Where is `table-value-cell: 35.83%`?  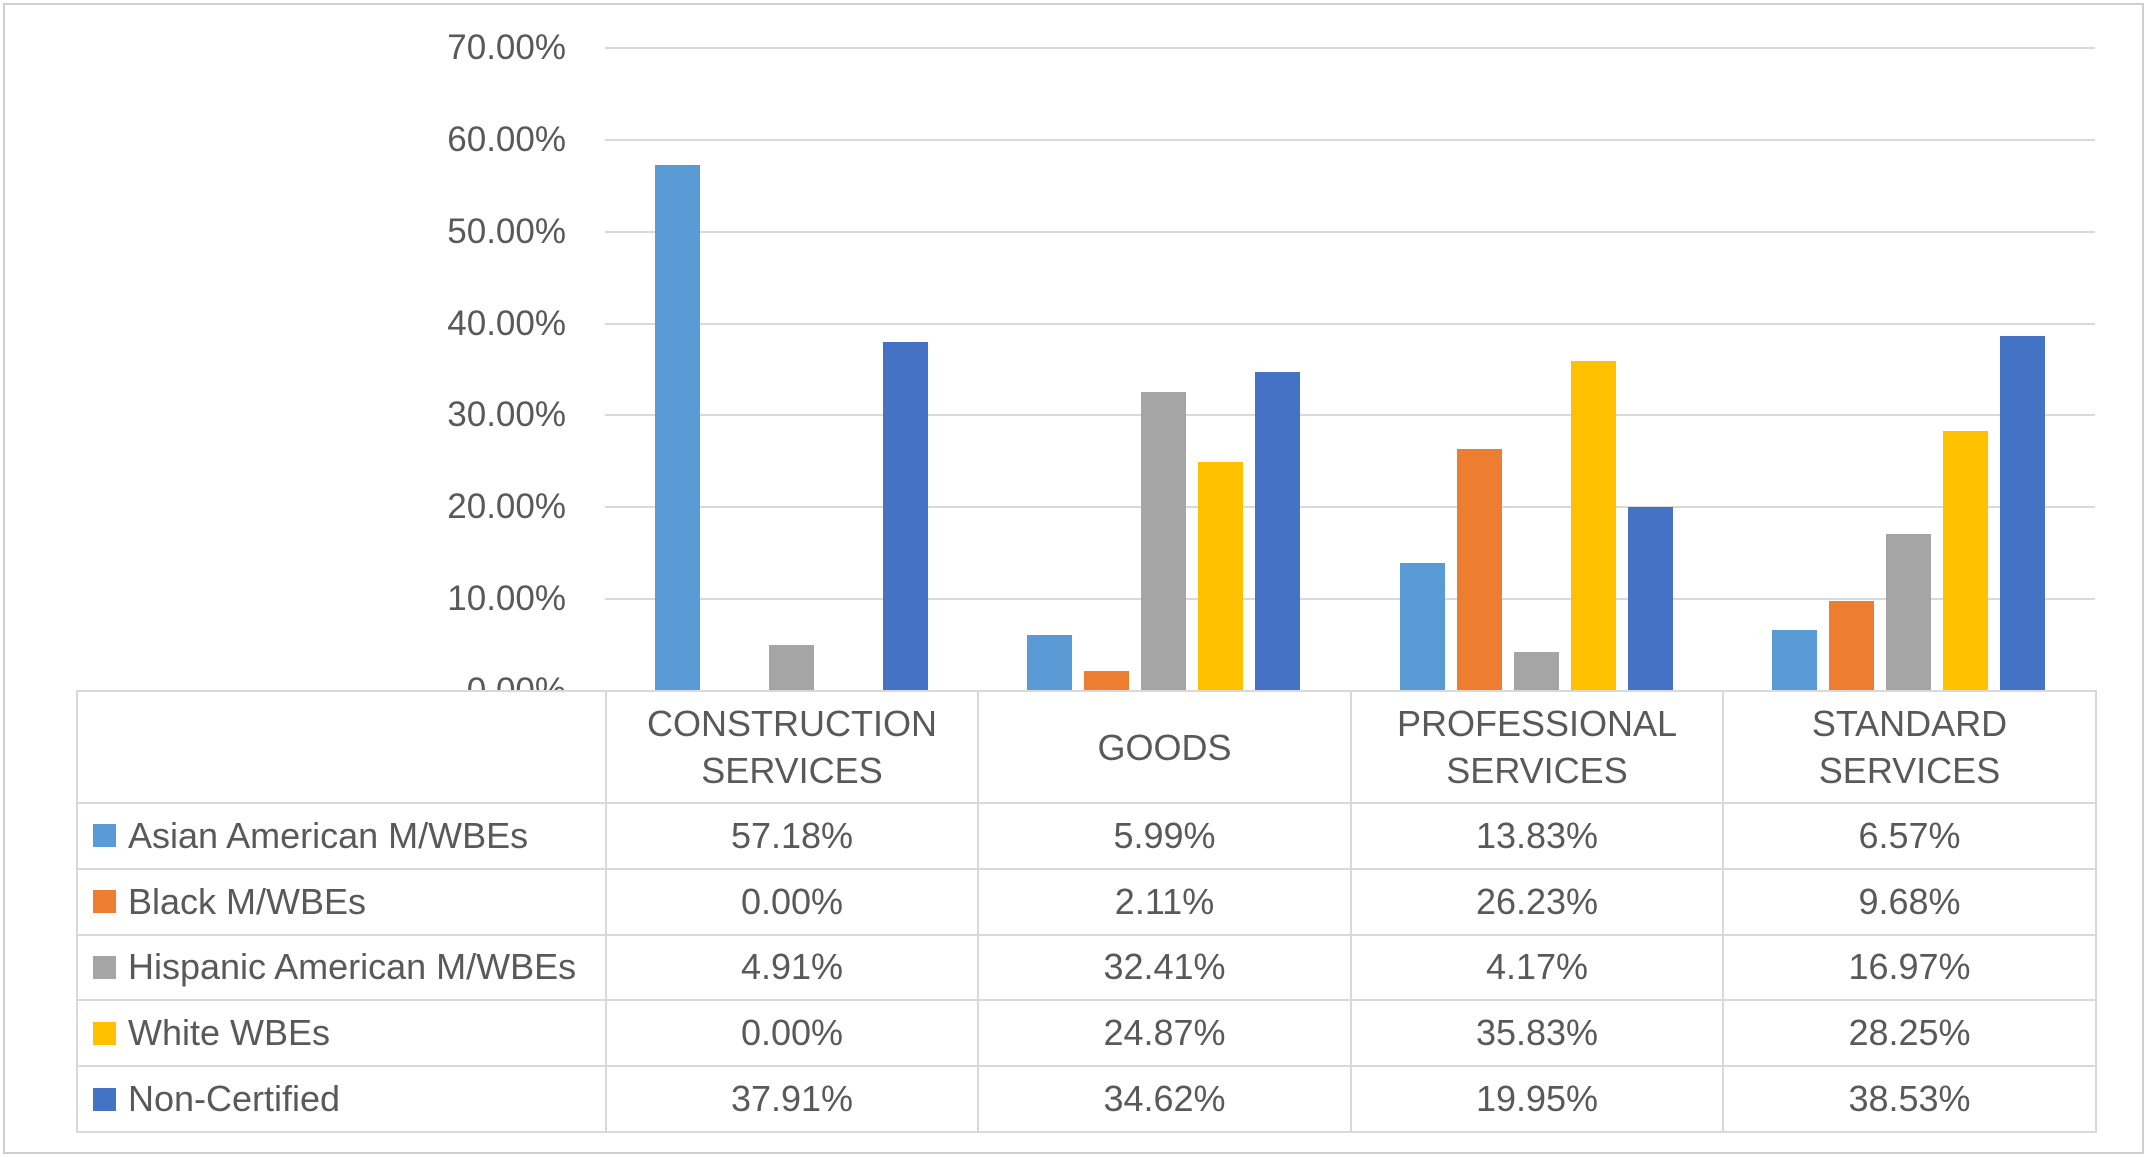 table-value-cell: 35.83% is located at coordinates (1537, 1033).